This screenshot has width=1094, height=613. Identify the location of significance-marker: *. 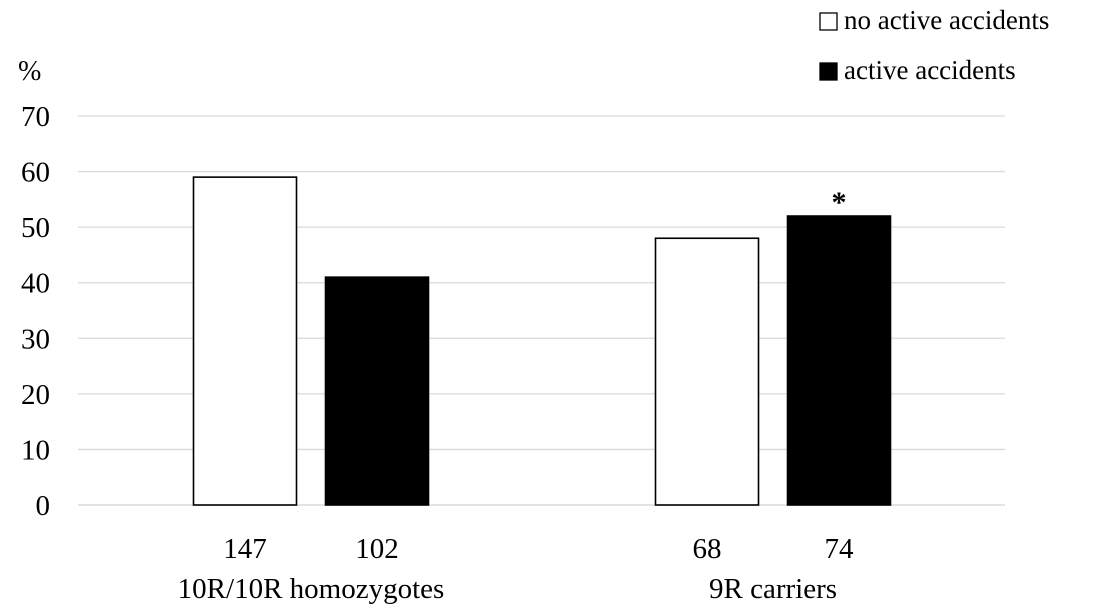
(839, 202).